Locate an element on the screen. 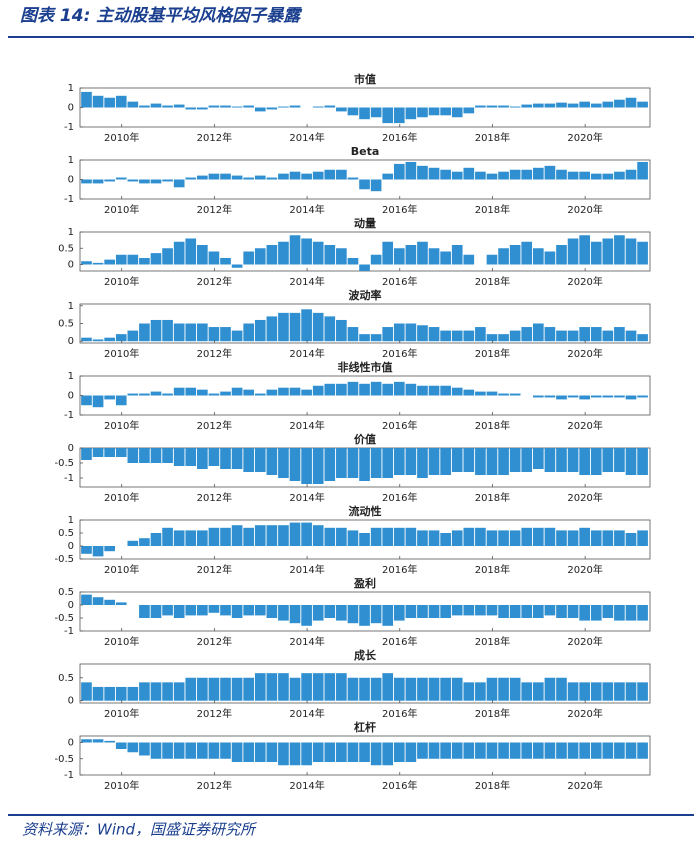  axes-box is located at coordinates (365, 611).